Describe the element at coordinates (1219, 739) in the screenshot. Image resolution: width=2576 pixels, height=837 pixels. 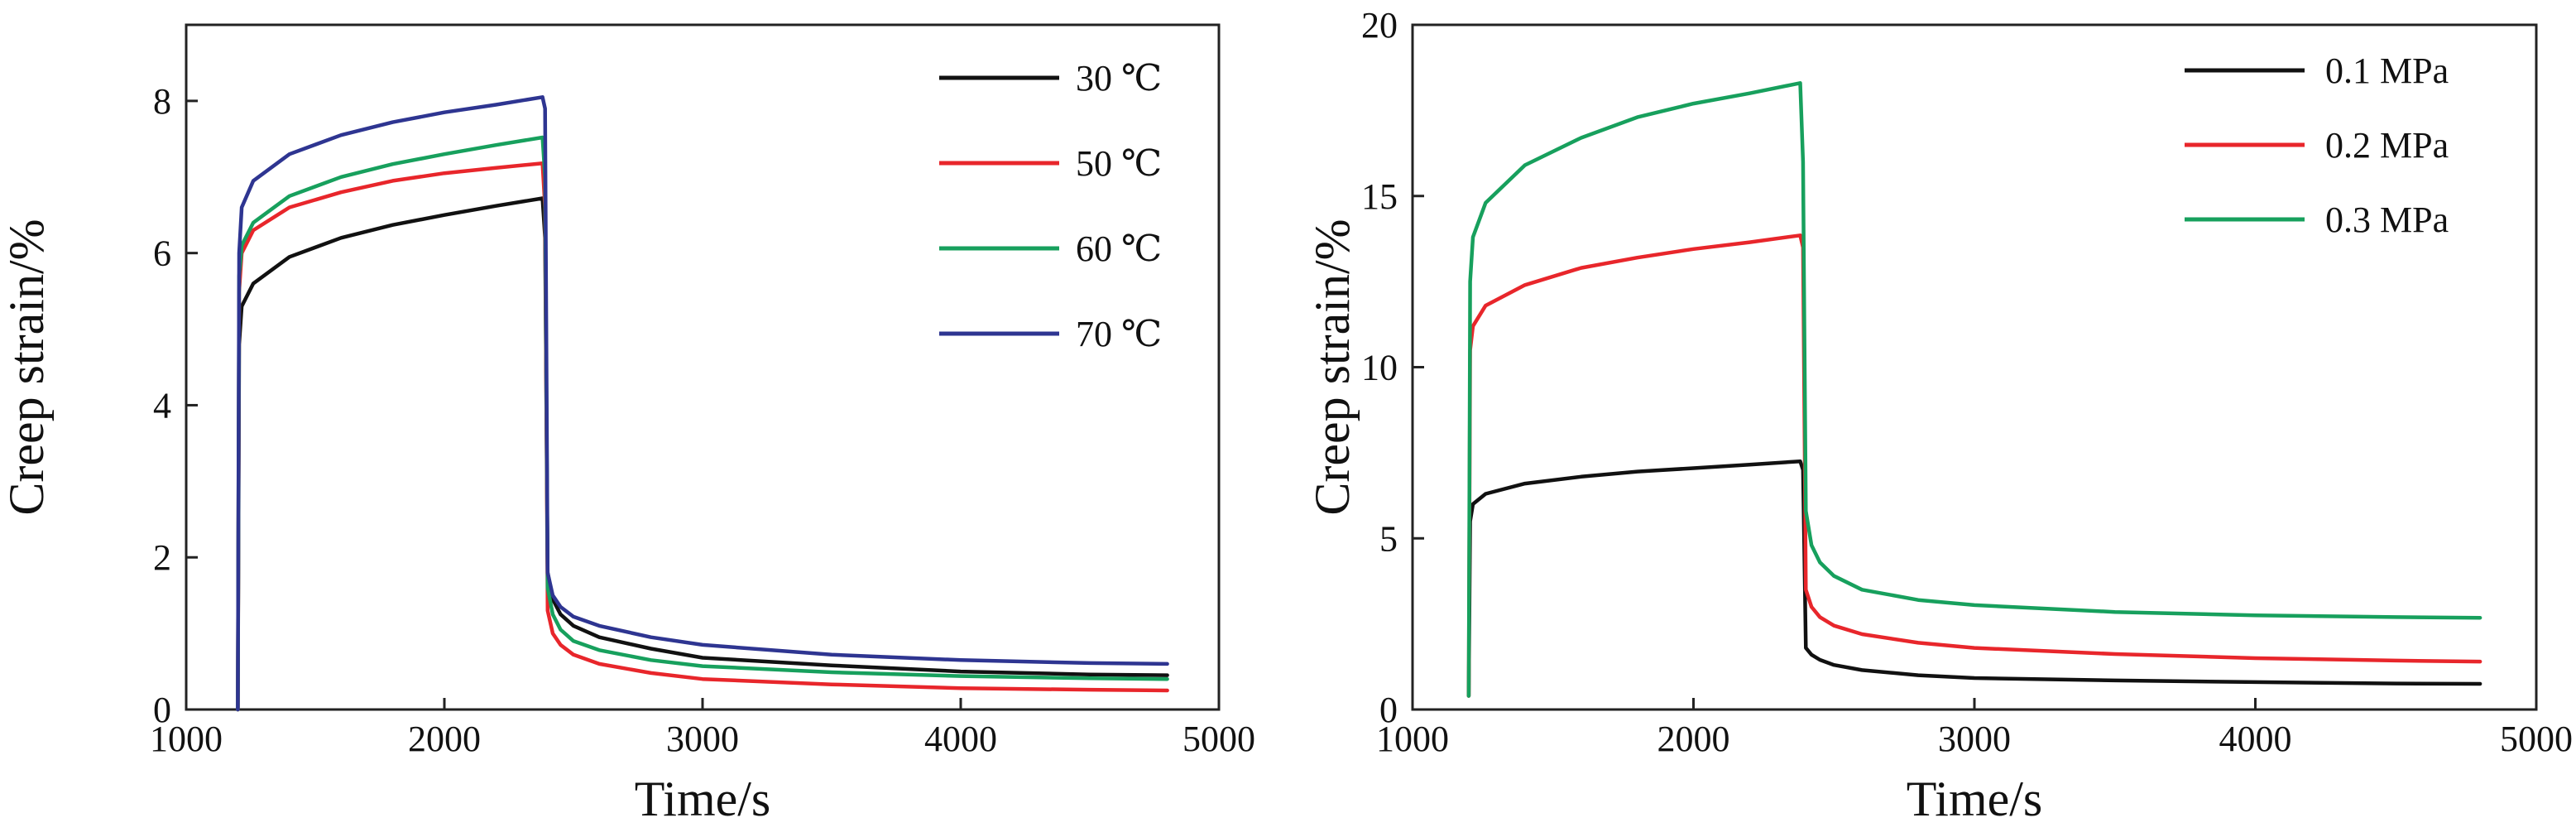
I see `chart-left-x-tick-label: 5000` at that location.